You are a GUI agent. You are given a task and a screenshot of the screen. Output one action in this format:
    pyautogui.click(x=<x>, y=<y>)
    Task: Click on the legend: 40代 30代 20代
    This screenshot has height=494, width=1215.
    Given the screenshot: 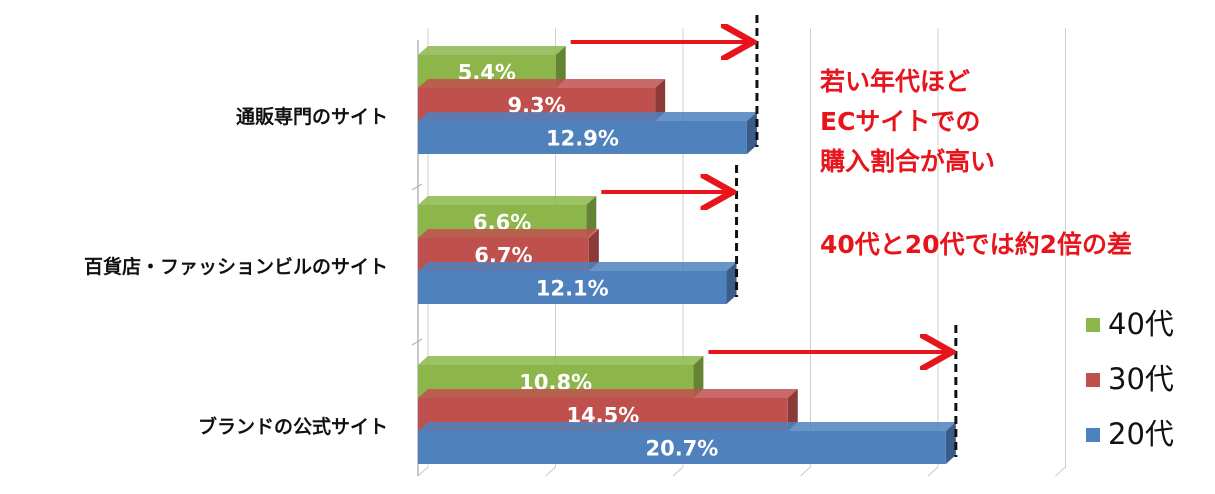 What is the action you would take?
    pyautogui.click(x=1130, y=379)
    